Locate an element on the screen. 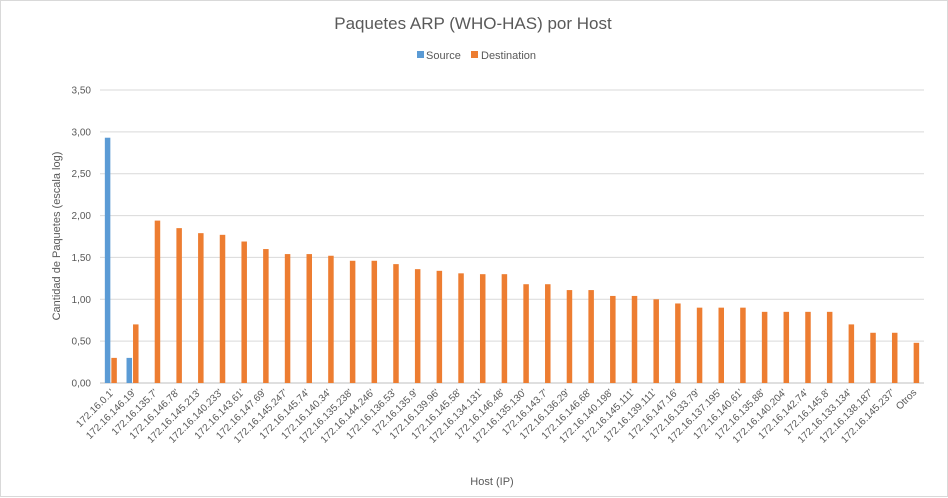  y-axis-title: Cantidad de Paquetes (escala log) is located at coordinates (57, 236).